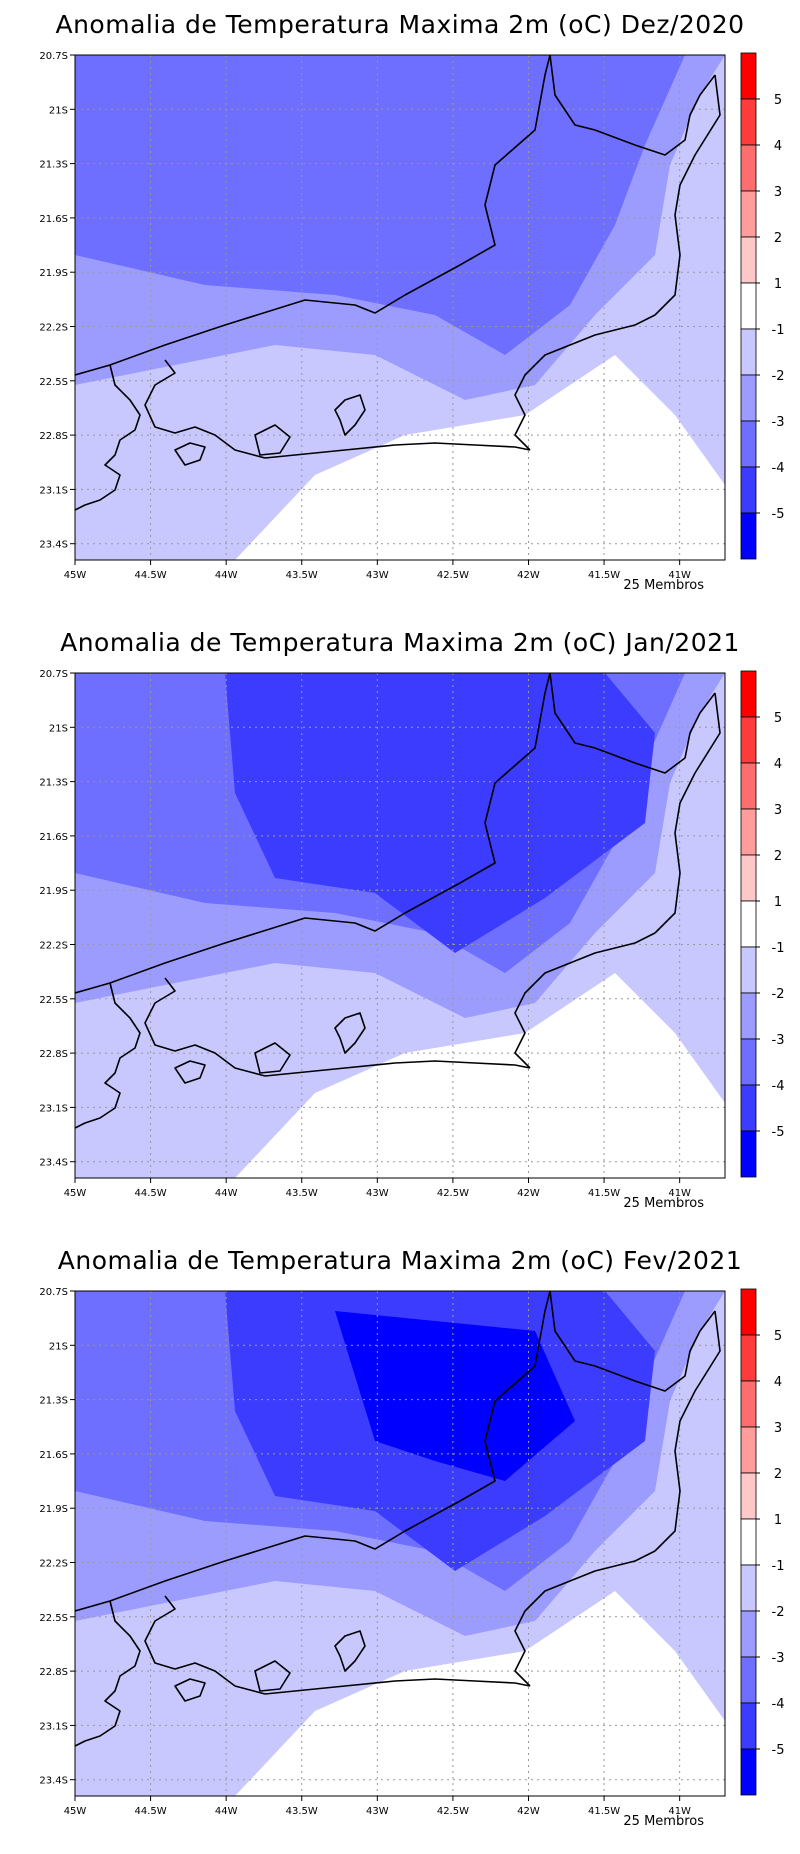  I want to click on y-tick-label: 22.2S, so click(53, 328).